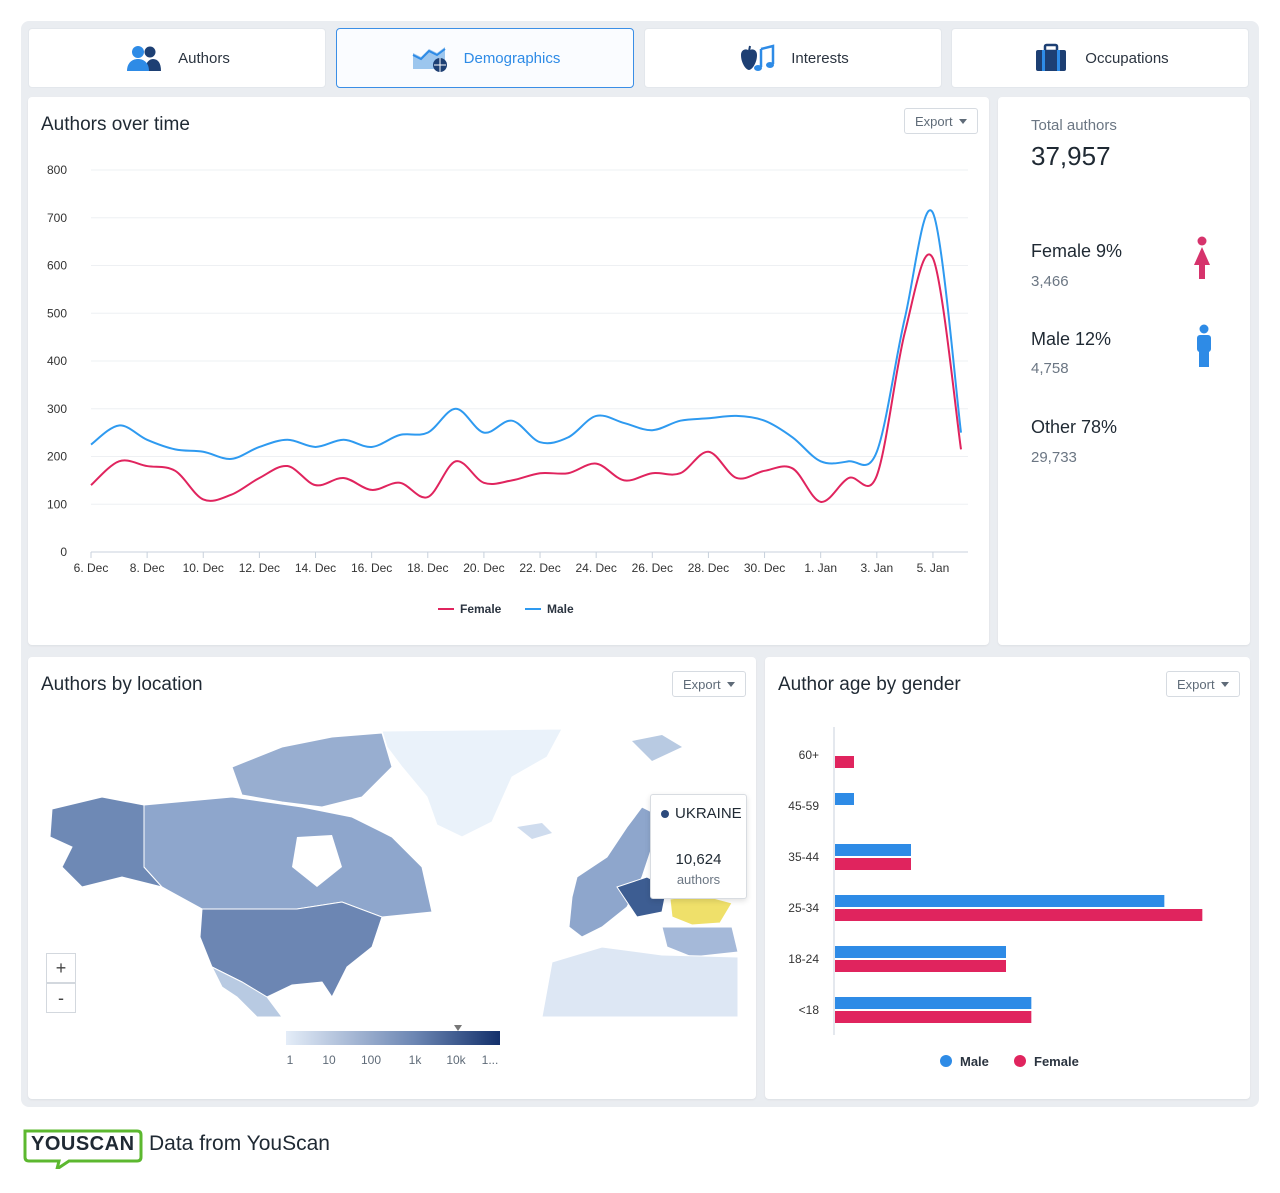 Image resolution: width=1280 pixels, height=1193 pixels. Describe the element at coordinates (1020, 1061) in the screenshot. I see `legend-swatch-female` at that location.